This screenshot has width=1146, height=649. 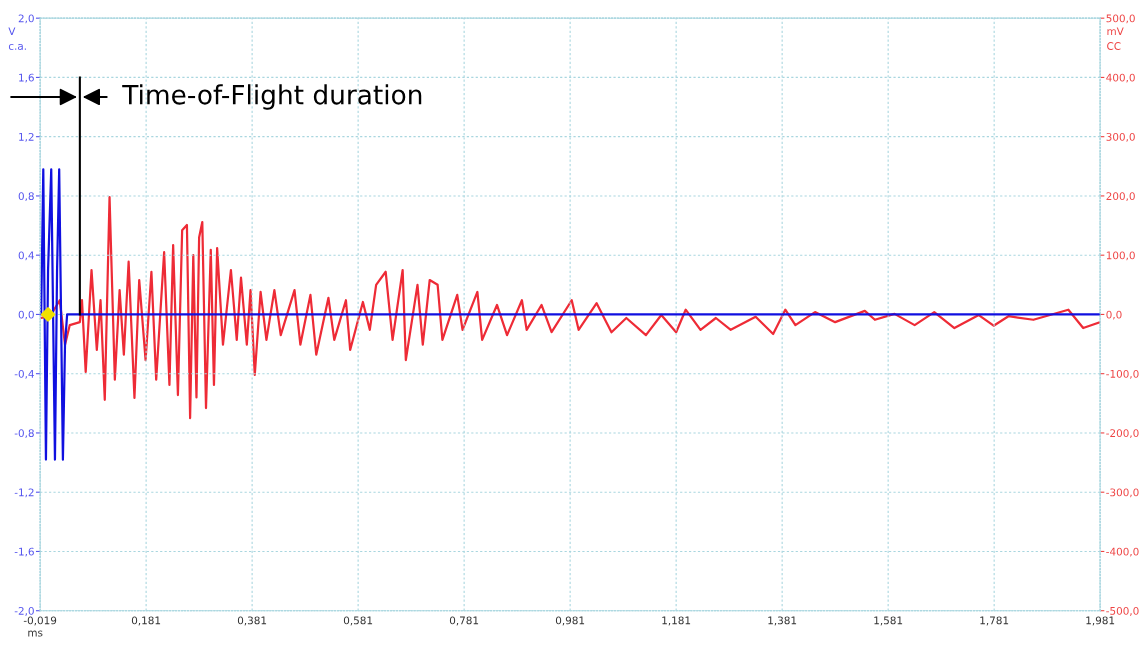 I want to click on x-tick-label: 0,981, so click(x=570, y=621).